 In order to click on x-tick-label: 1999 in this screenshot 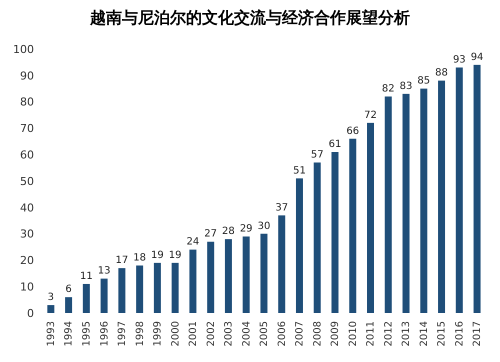, I will do `click(158, 333)`.